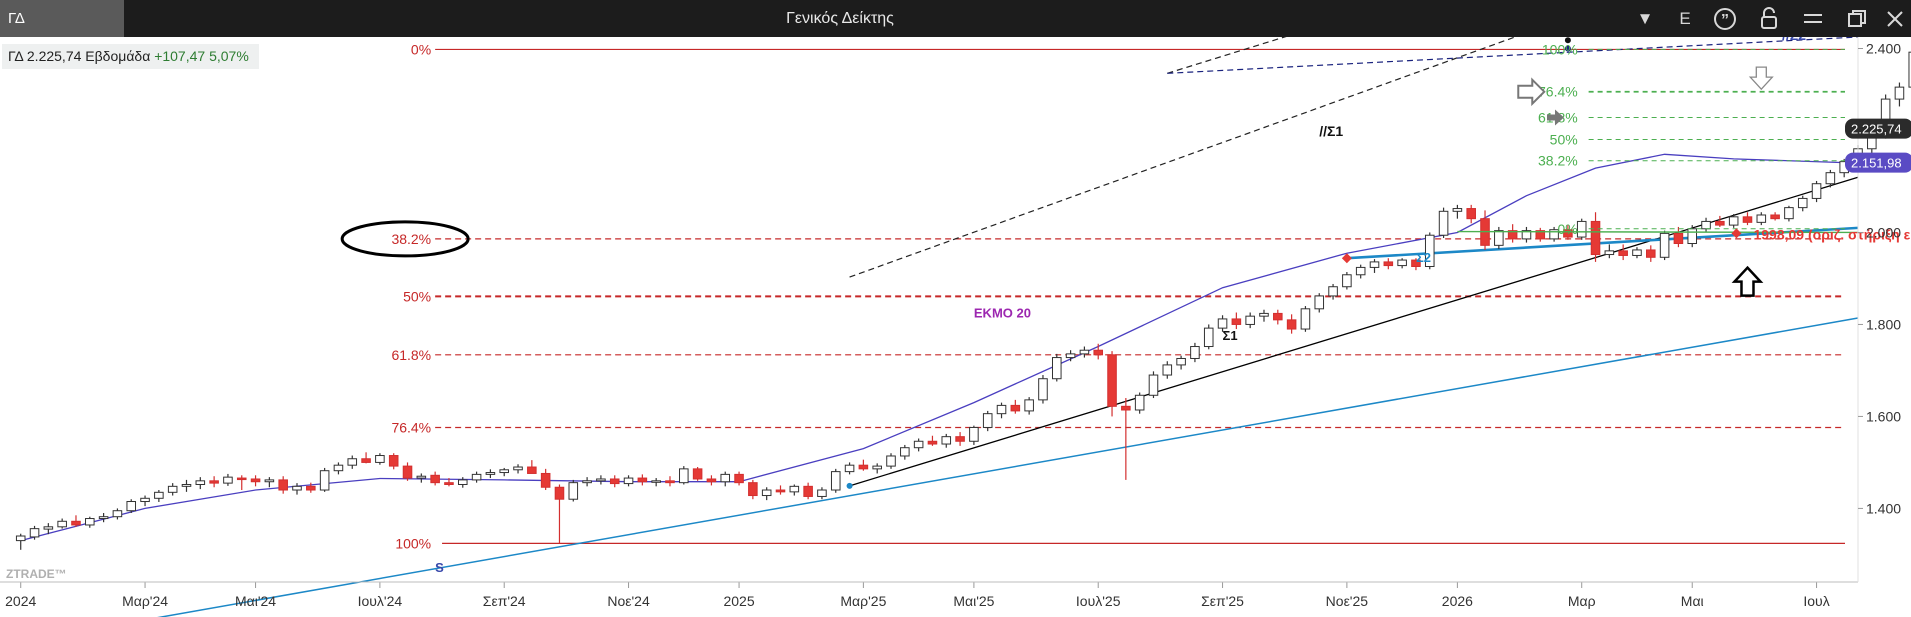 This screenshot has width=1911, height=617. What do you see at coordinates (421, 49) in the screenshot?
I see `fib-level-label: 0%` at bounding box center [421, 49].